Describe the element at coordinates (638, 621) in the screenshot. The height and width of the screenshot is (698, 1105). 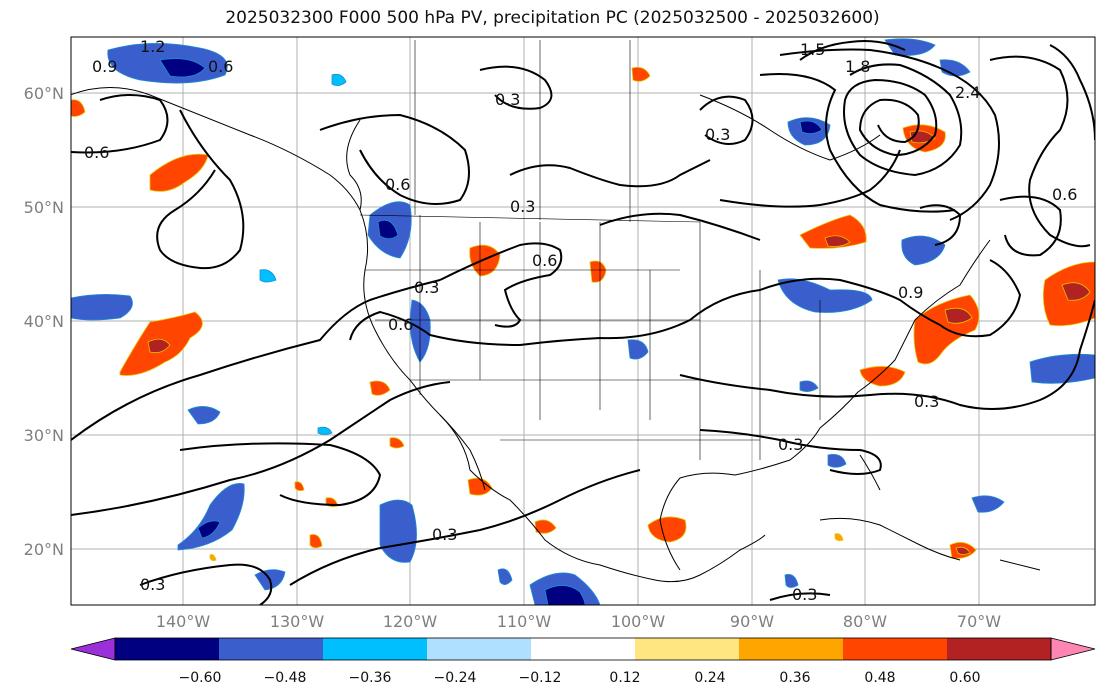
I see `lon-label: 100°W` at that location.